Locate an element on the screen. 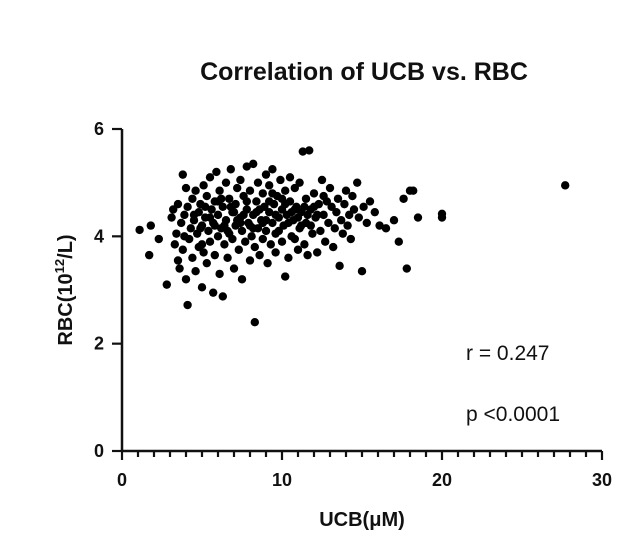  y-axis-label-end: /L) is located at coordinates (66, 246).